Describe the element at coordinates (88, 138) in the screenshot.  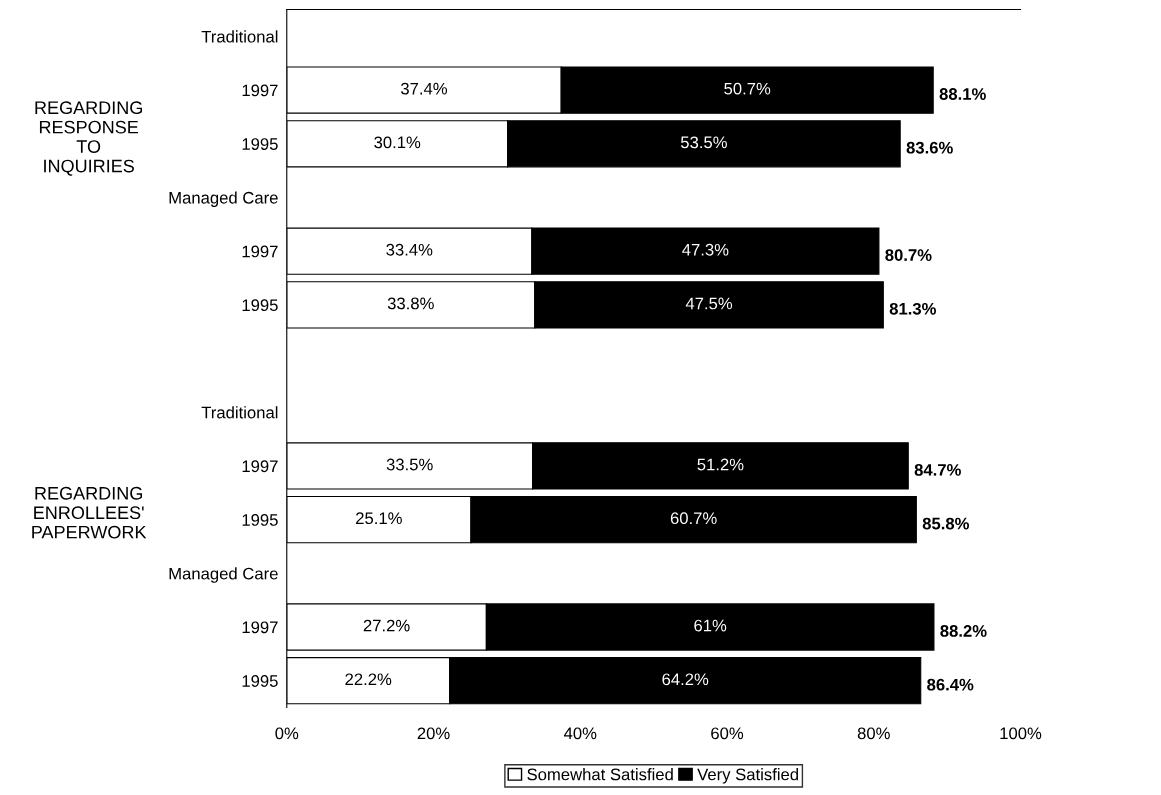
I see `text: REGARDING RESPONSE TO INQUIRIES` at that location.